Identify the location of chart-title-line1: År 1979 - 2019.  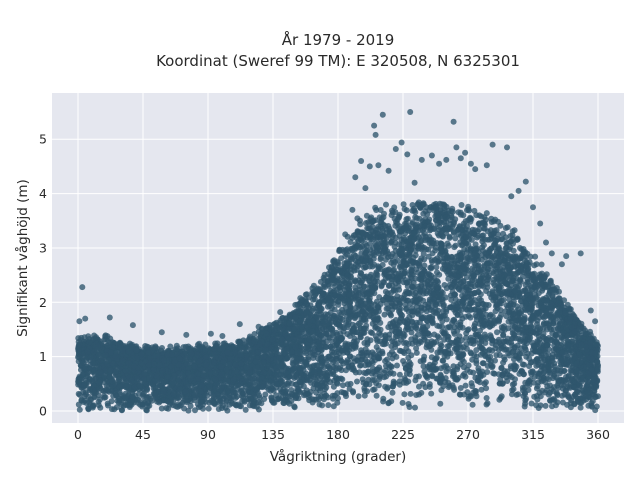
(338, 39).